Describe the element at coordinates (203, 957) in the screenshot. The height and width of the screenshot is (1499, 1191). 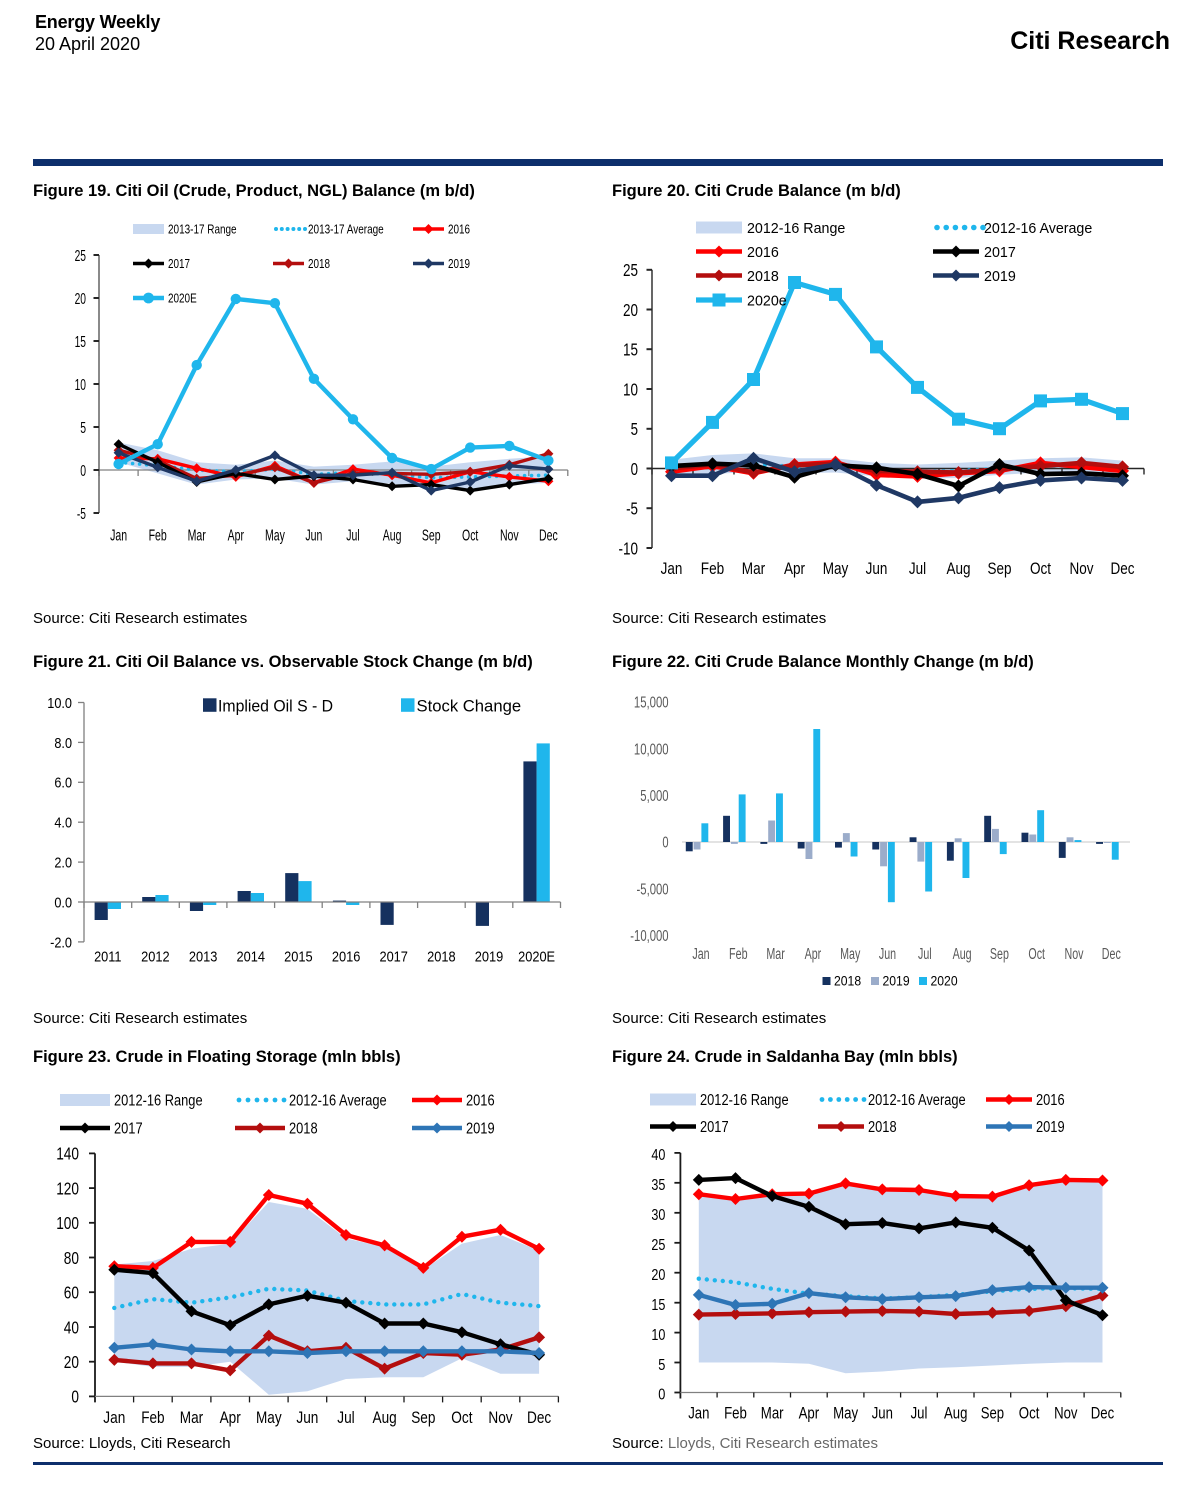
I see `svg-text: 2013` at that location.